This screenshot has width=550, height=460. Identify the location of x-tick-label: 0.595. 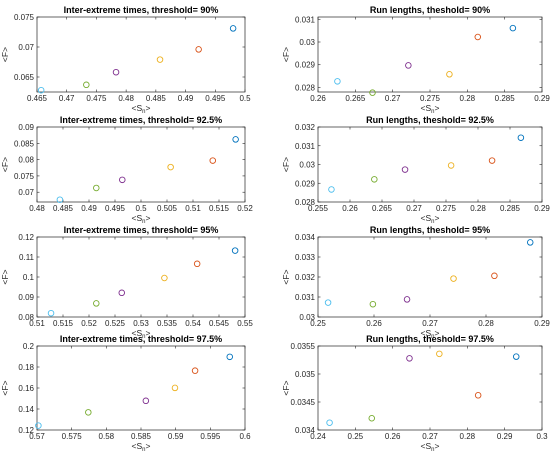
(210, 436).